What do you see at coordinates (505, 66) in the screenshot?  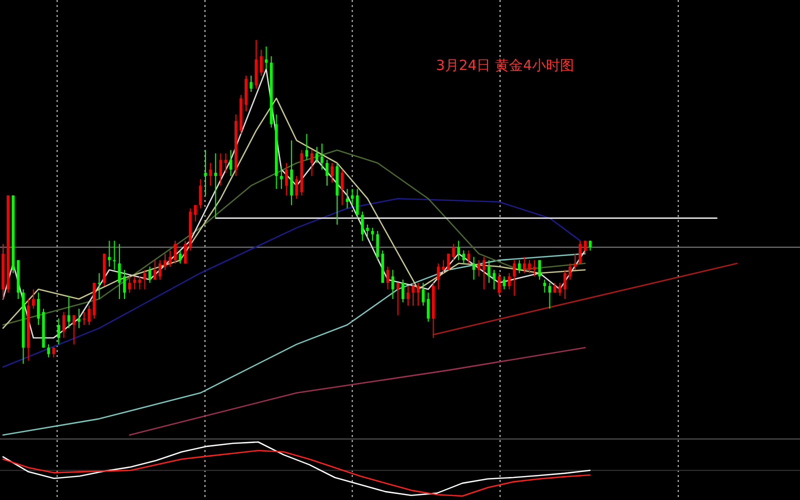 I see `text: 3月24日 黄金4小时图` at bounding box center [505, 66].